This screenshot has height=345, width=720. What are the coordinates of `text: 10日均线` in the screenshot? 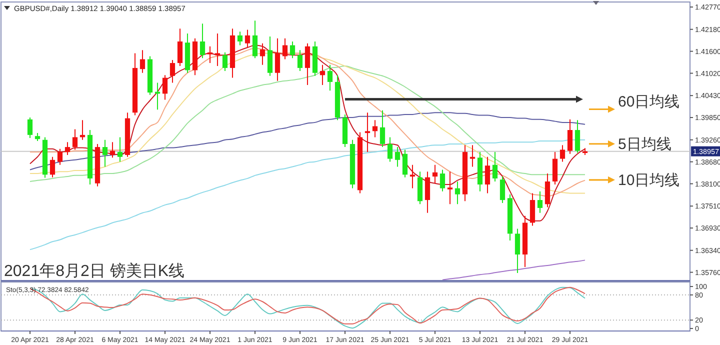 It's located at (649, 180).